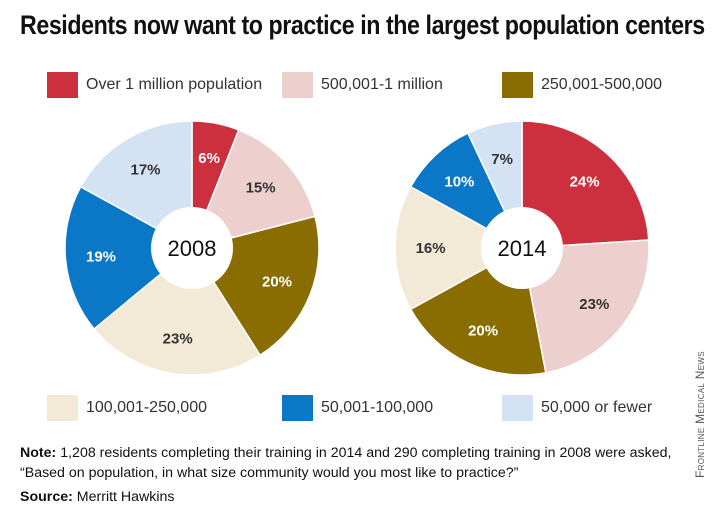 This screenshot has height=528, width=720. I want to click on source-text: Merritt Hawkins, so click(125, 497).